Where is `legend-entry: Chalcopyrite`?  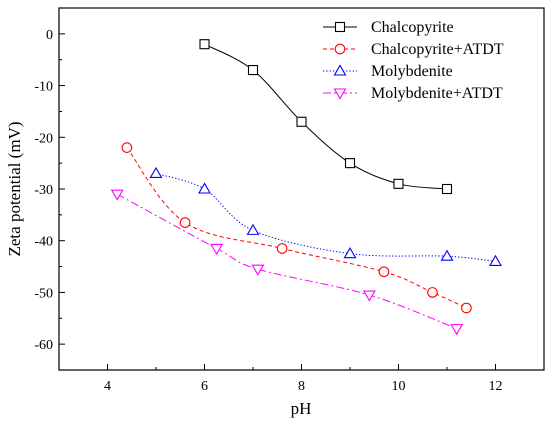 legend-entry: Chalcopyrite is located at coordinates (388, 27).